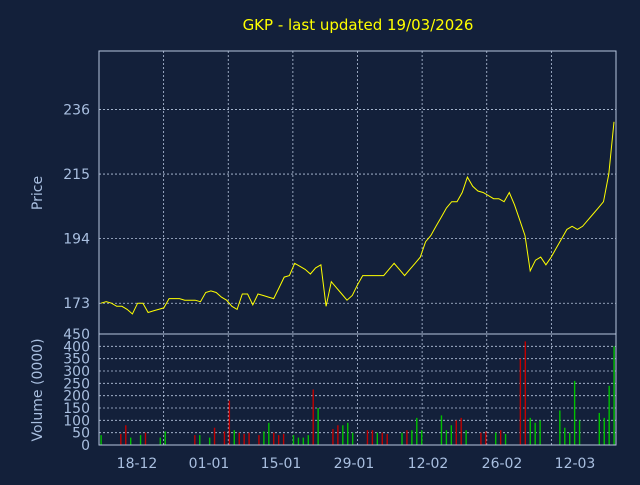 Image resolution: width=640 pixels, height=485 pixels. I want to click on price-tick-label: 215, so click(76, 175).